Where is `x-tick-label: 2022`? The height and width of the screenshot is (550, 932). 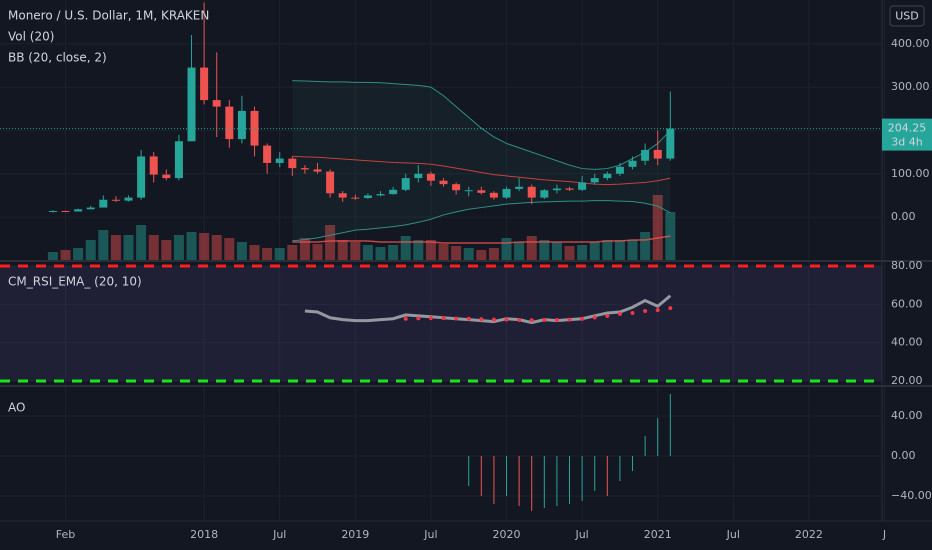
x-tick-label: 2022 is located at coordinates (809, 534).